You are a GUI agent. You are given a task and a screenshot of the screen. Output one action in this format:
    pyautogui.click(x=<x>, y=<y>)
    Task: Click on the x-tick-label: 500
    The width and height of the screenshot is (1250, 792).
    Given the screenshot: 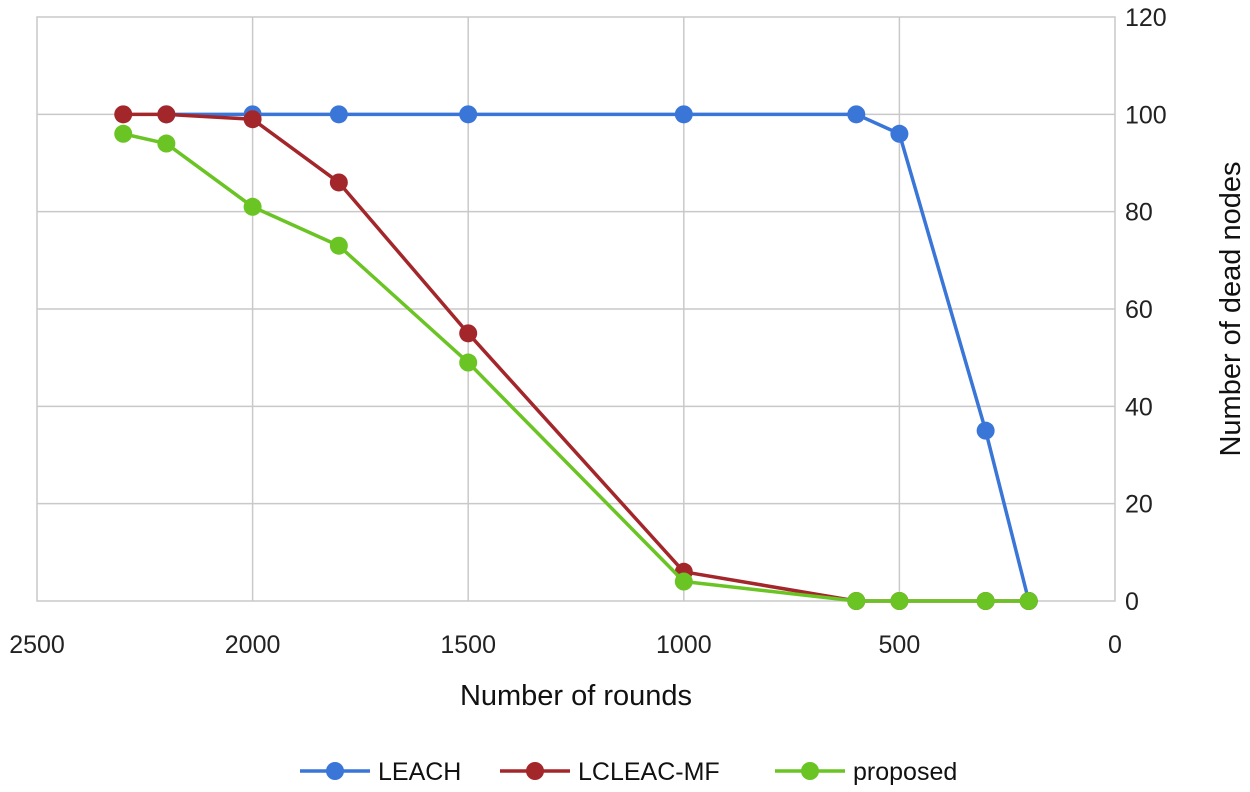 What is the action you would take?
    pyautogui.click(x=900, y=645)
    